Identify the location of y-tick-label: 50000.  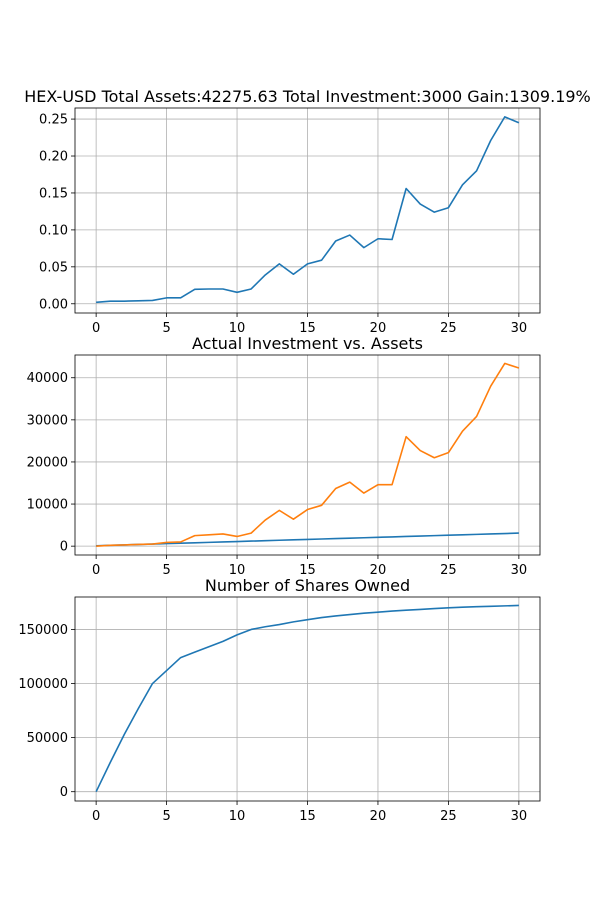
(47, 738).